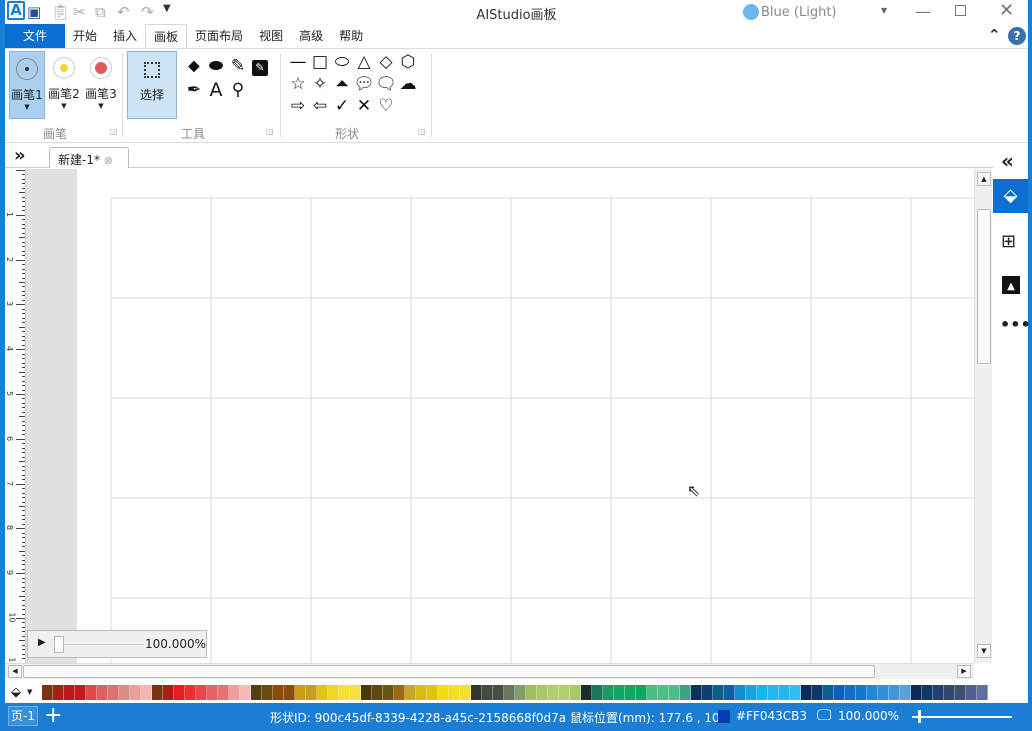 The width and height of the screenshot is (1032, 731). I want to click on pen-group-launcher-icon: ◲, so click(114, 131).